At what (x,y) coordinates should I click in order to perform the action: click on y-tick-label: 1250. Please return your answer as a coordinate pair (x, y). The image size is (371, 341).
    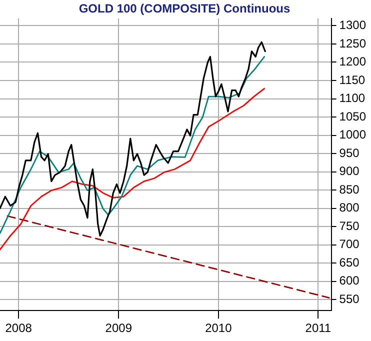
    Looking at the image, I should click on (352, 43).